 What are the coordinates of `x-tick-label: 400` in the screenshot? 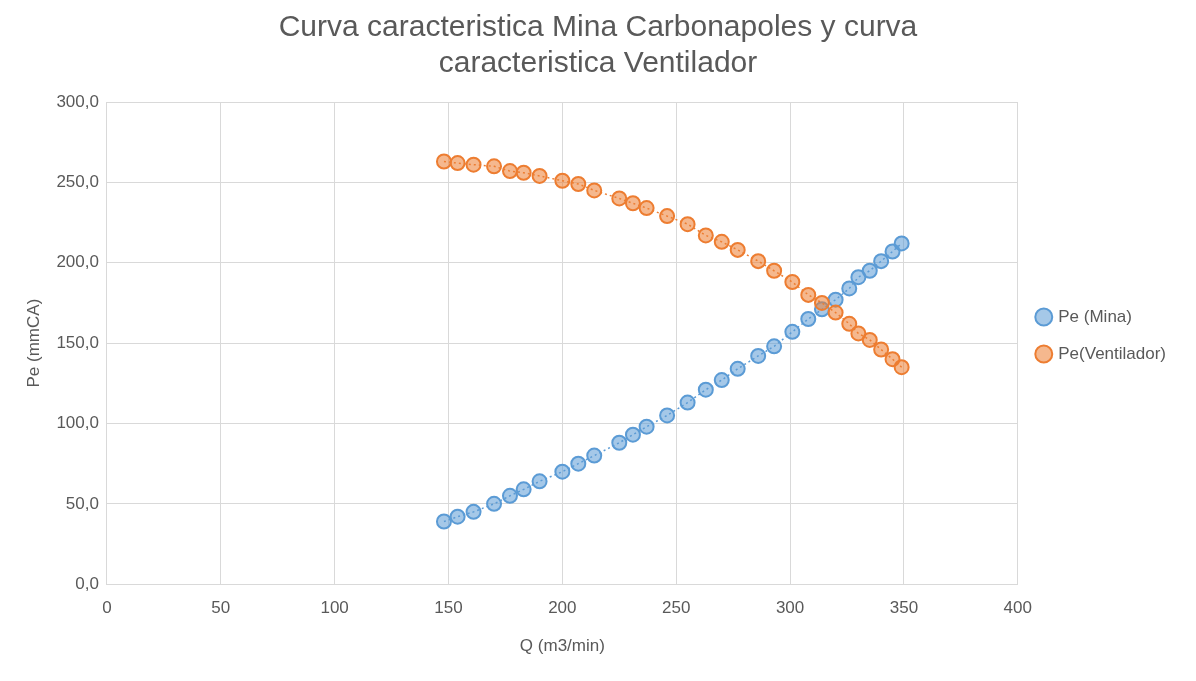 It's located at (1017, 608).